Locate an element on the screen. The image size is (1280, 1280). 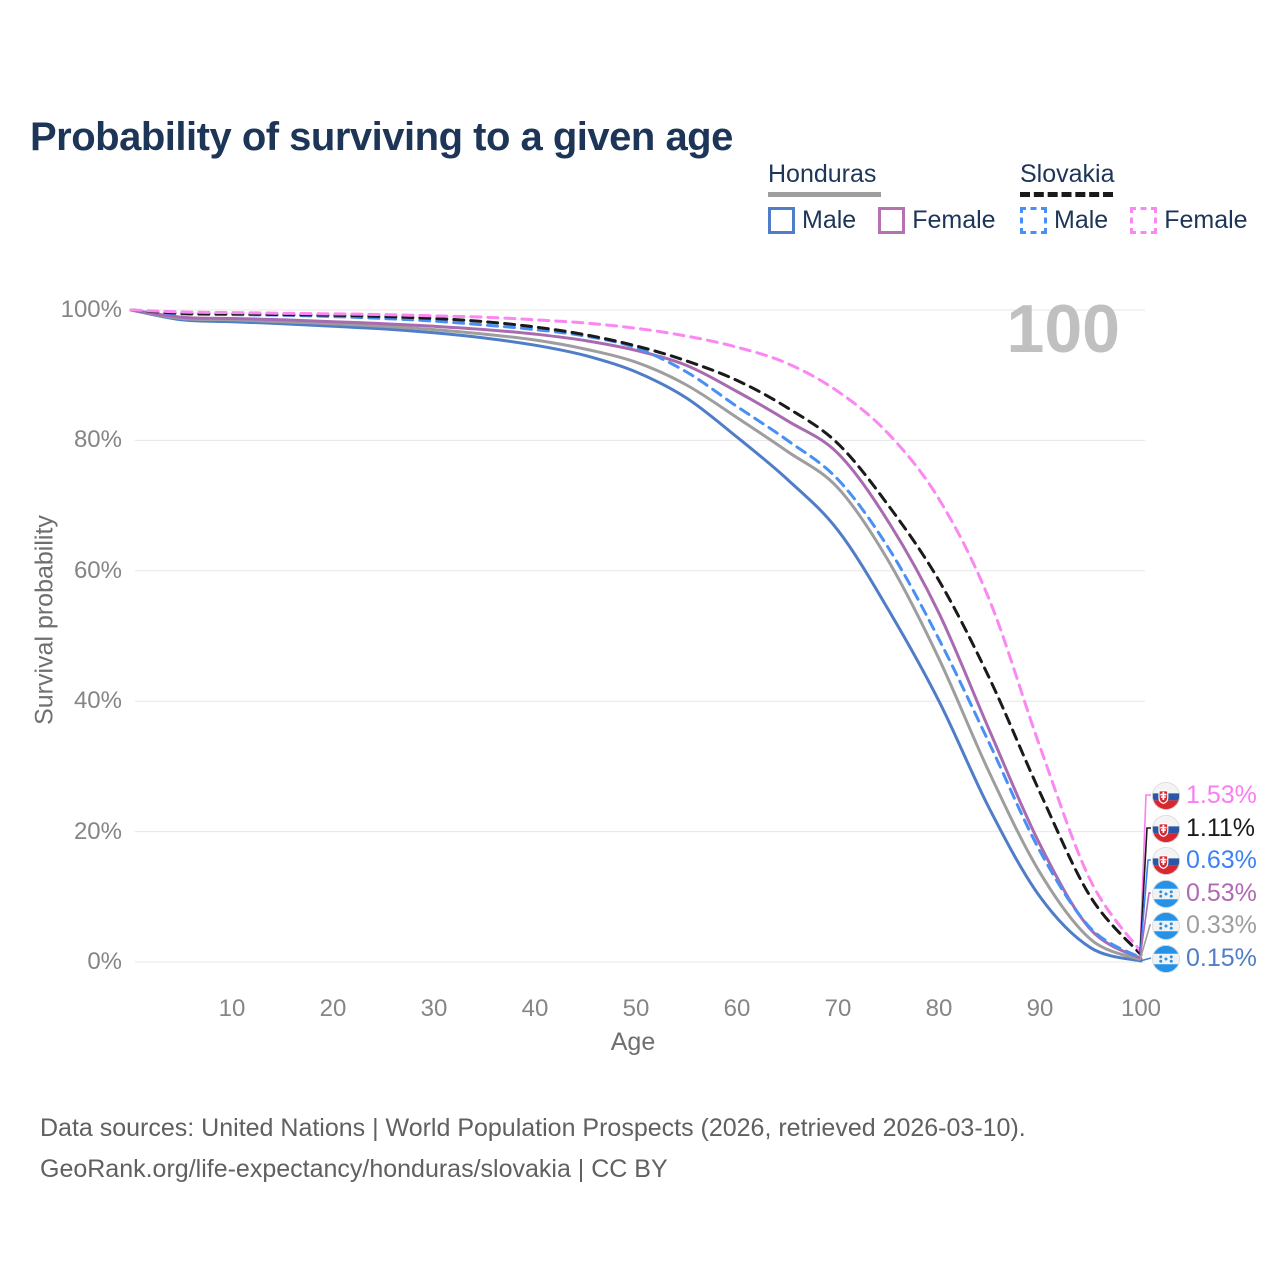
y-tick-60%: 60% is located at coordinates (97, 570).